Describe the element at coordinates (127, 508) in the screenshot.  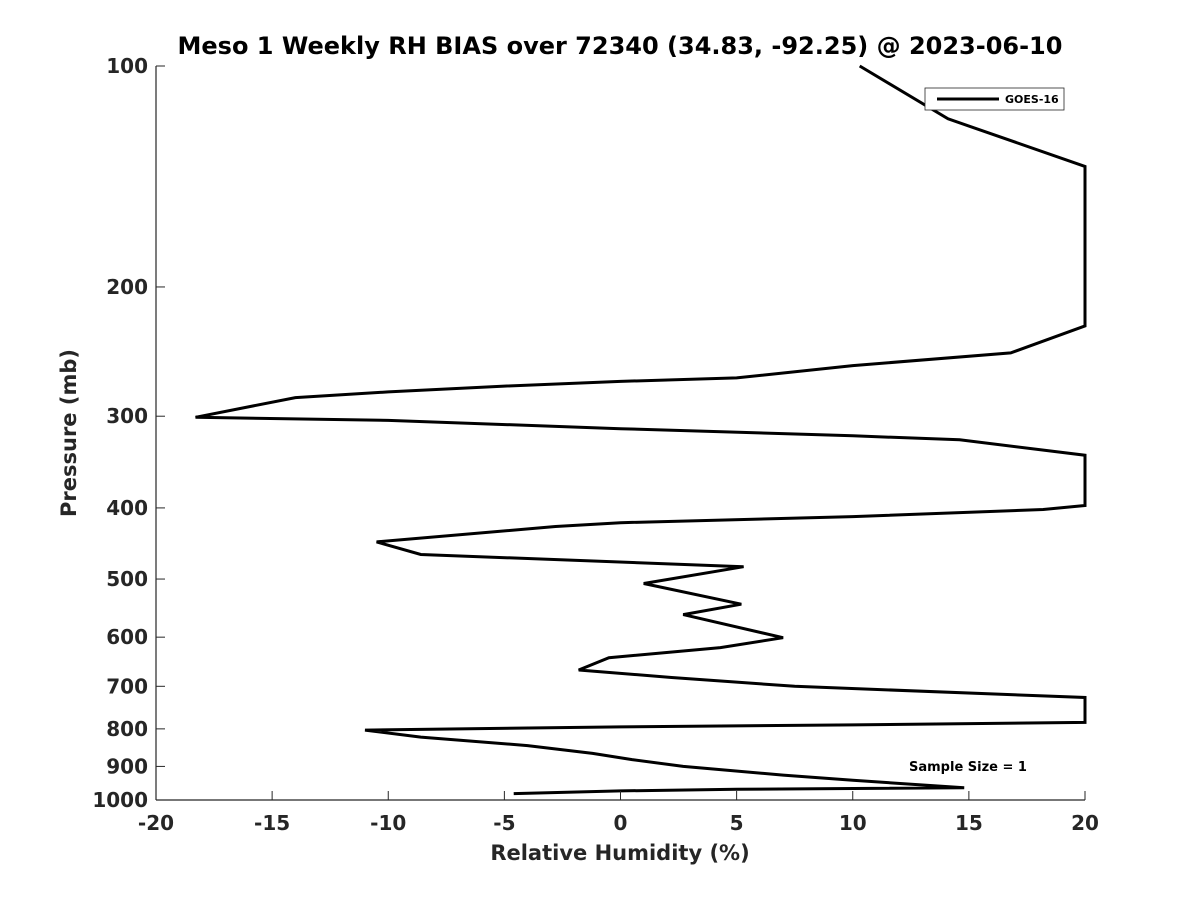
I see `y-tick-label: 400` at that location.